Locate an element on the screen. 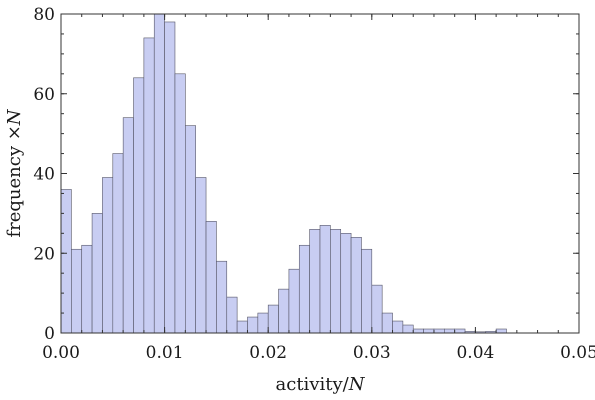 The width and height of the screenshot is (595, 400). y-tick-label: 60 is located at coordinates (44, 95).